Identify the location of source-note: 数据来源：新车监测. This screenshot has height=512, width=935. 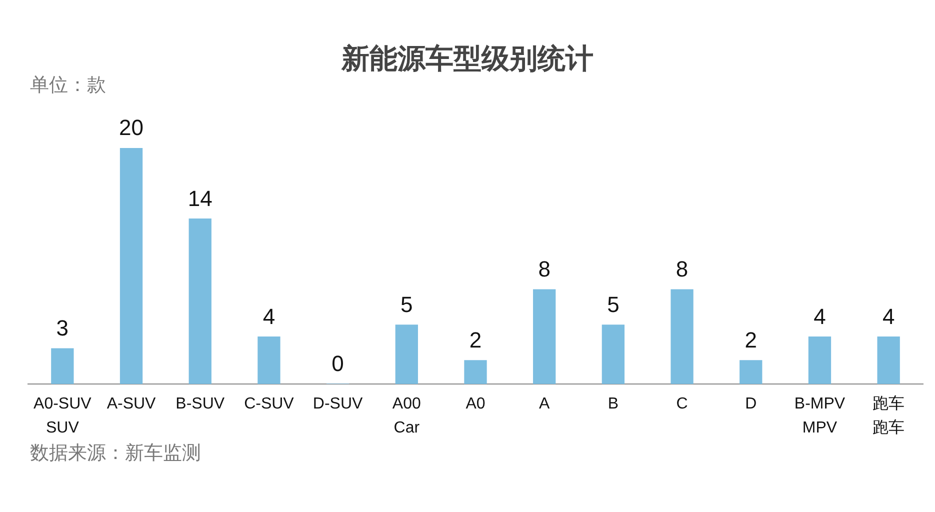
(115, 453).